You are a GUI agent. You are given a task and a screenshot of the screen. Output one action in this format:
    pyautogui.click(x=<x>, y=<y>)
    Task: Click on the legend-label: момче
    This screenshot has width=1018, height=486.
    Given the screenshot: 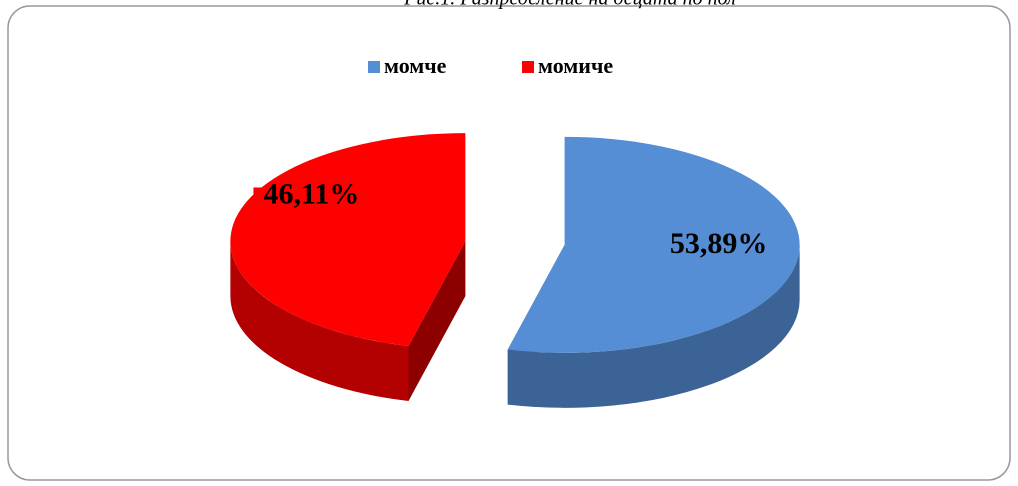 What is the action you would take?
    pyautogui.click(x=415, y=65)
    